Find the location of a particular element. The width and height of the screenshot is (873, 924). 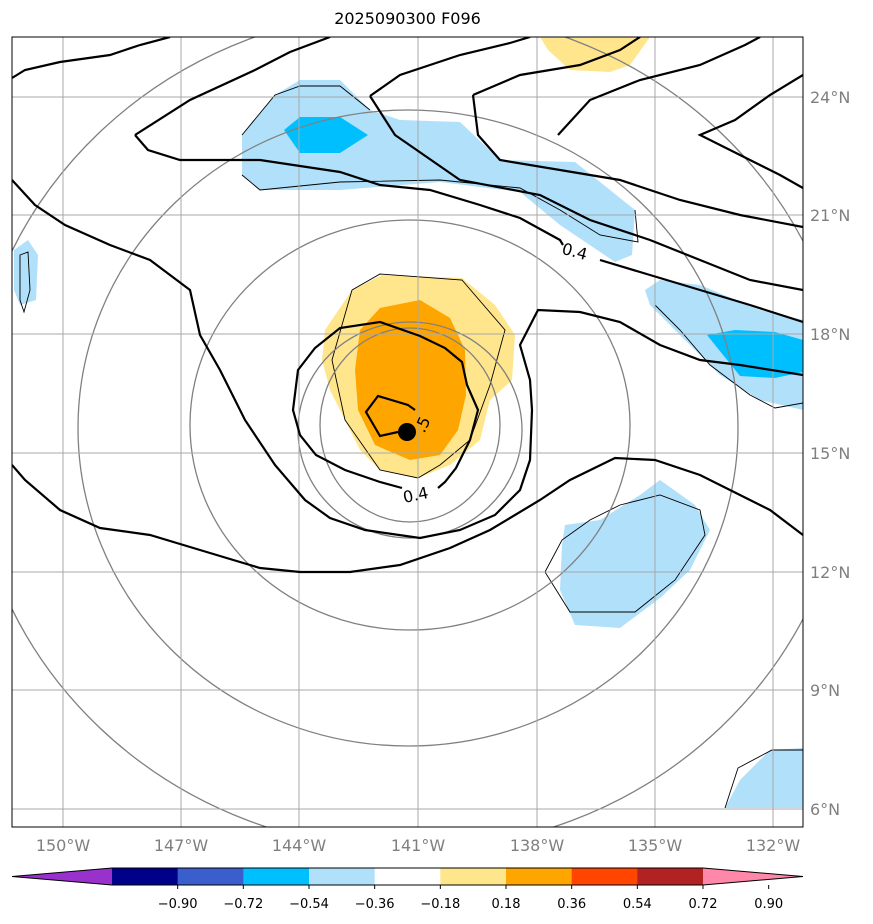

colorbar-tick-label: 0.54 is located at coordinates (637, 904).